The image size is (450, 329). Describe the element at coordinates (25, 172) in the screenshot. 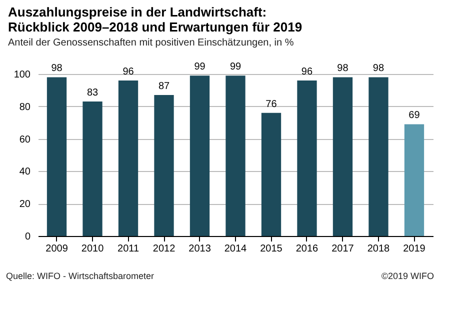

I see `y-tick-label: 40` at that location.